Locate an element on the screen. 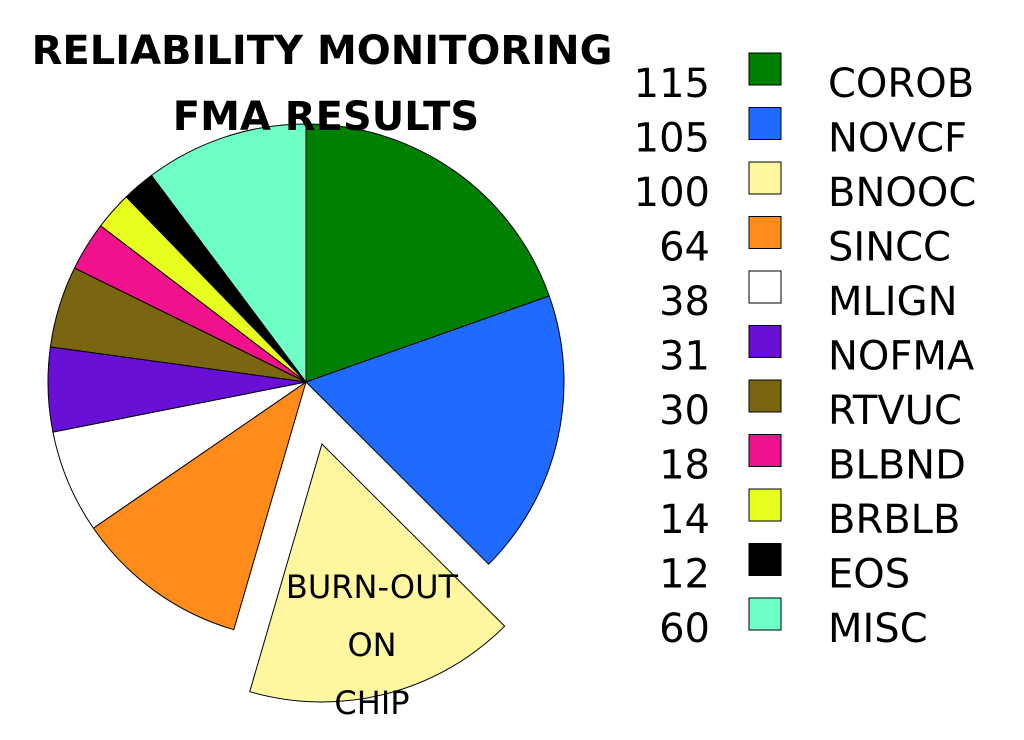 This screenshot has width=1024, height=740. legend-entry-sincc: 64 SINCC is located at coordinates (805, 243).